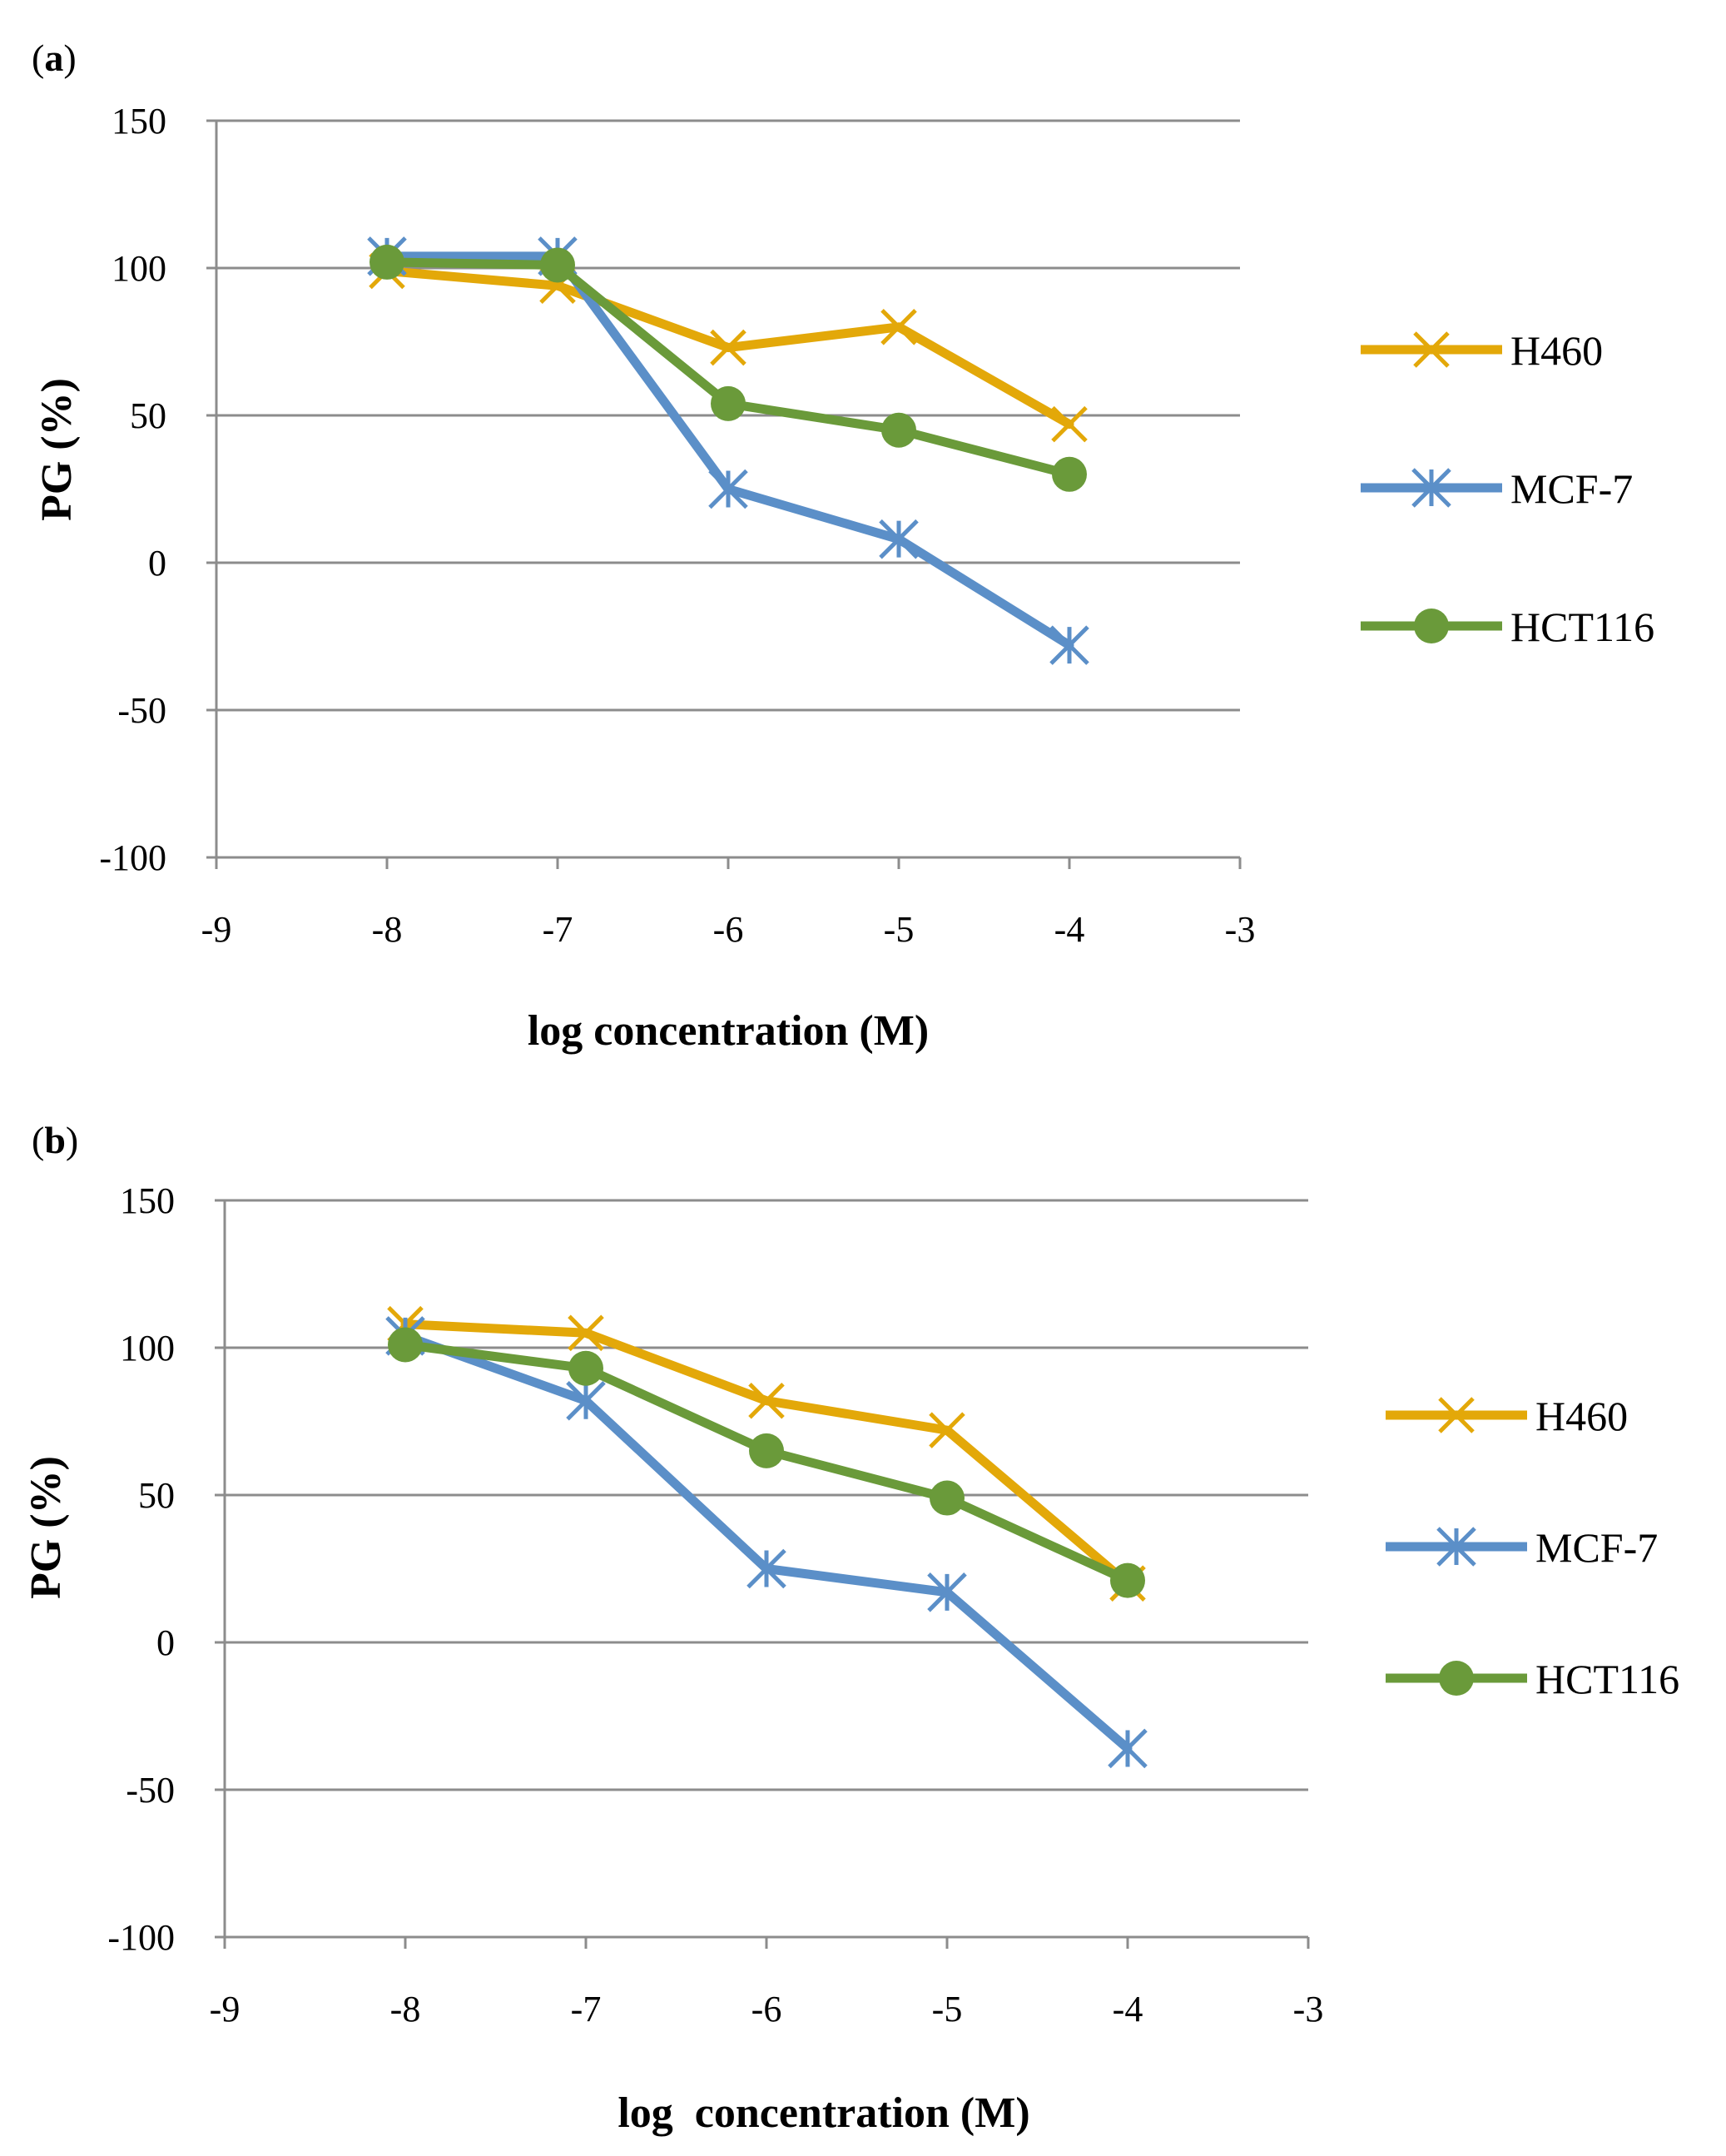 This screenshot has width=1726, height=2156. Describe the element at coordinates (141, 1569) in the screenshot. I see `y-tick-labels-b: 150 100 50 0 -50 -100` at that location.